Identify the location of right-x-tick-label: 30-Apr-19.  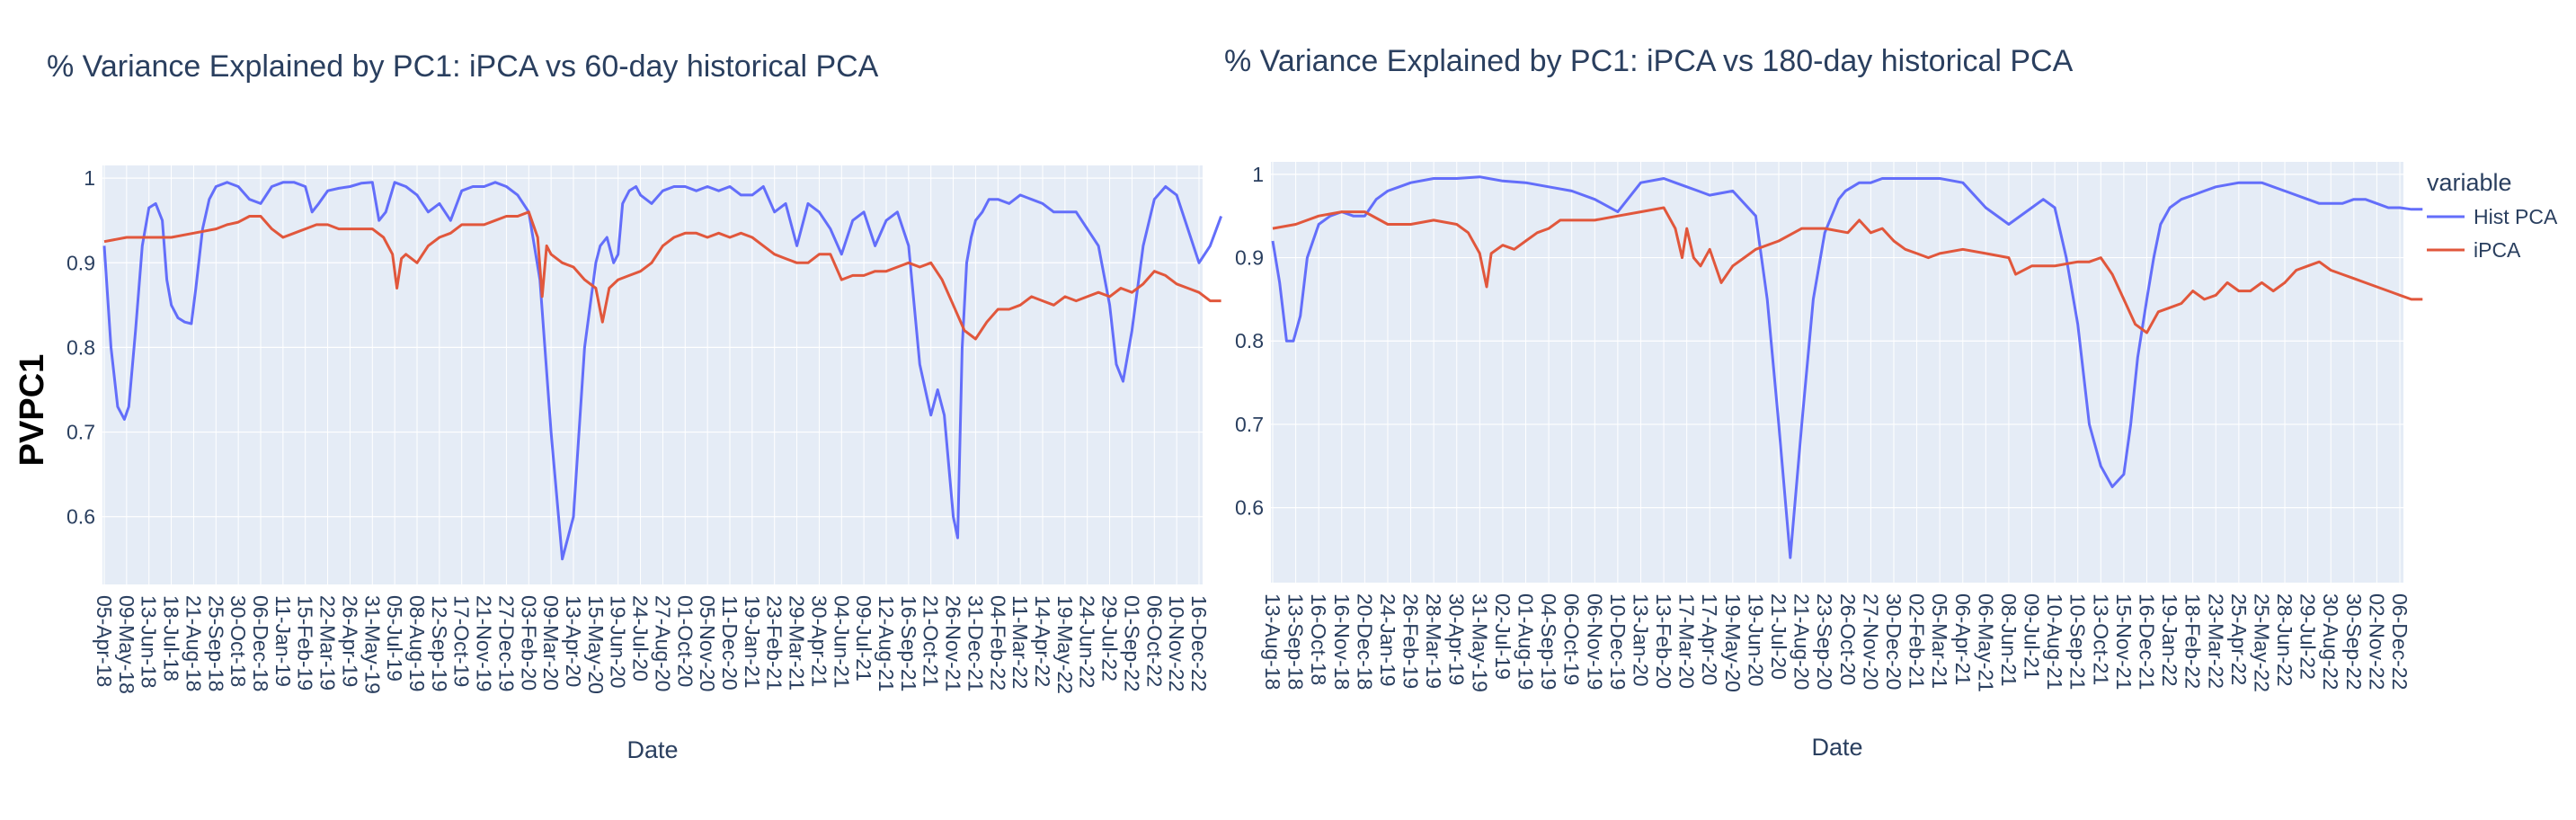
(1457, 639).